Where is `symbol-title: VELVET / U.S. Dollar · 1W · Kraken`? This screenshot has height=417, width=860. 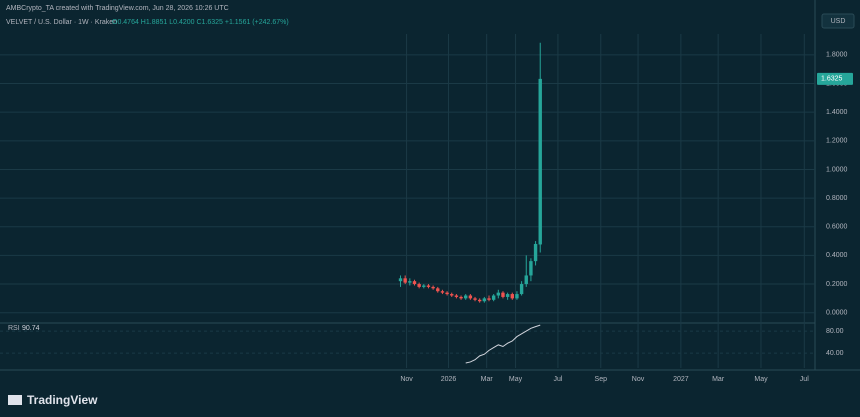
symbol-title: VELVET / U.S. Dollar · 1W · Kraken is located at coordinates (61, 22).